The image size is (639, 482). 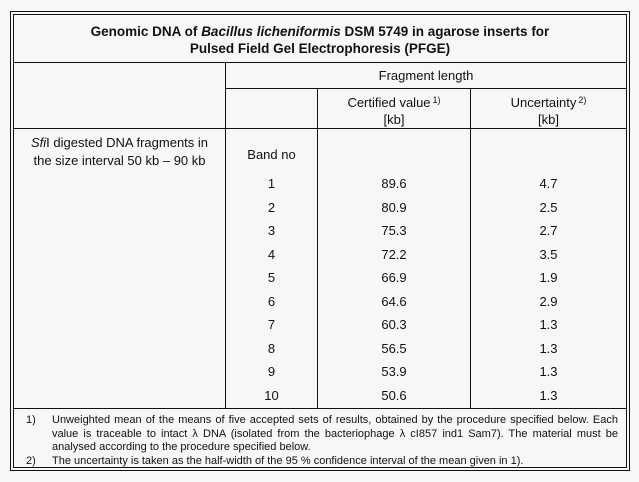 What do you see at coordinates (271, 231) in the screenshot?
I see `band-number: 3` at bounding box center [271, 231].